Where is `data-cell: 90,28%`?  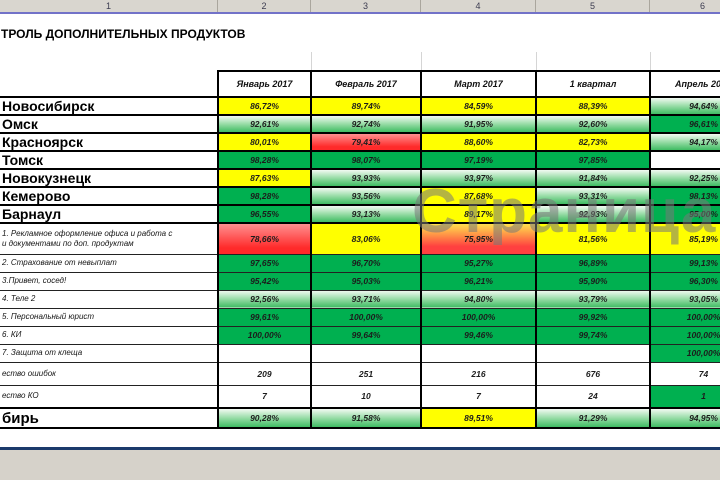
data-cell: 90,28% is located at coordinates (264, 418).